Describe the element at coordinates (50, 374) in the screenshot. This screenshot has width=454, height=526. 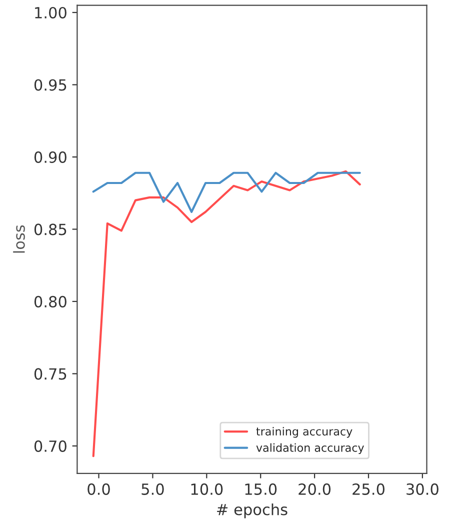
I see `y-tick-label: 0.75` at that location.